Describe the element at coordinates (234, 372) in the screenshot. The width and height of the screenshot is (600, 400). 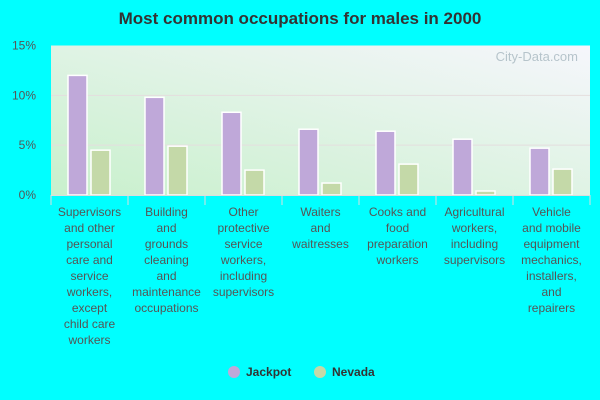
I see `legend-swatch-jackpot` at that location.